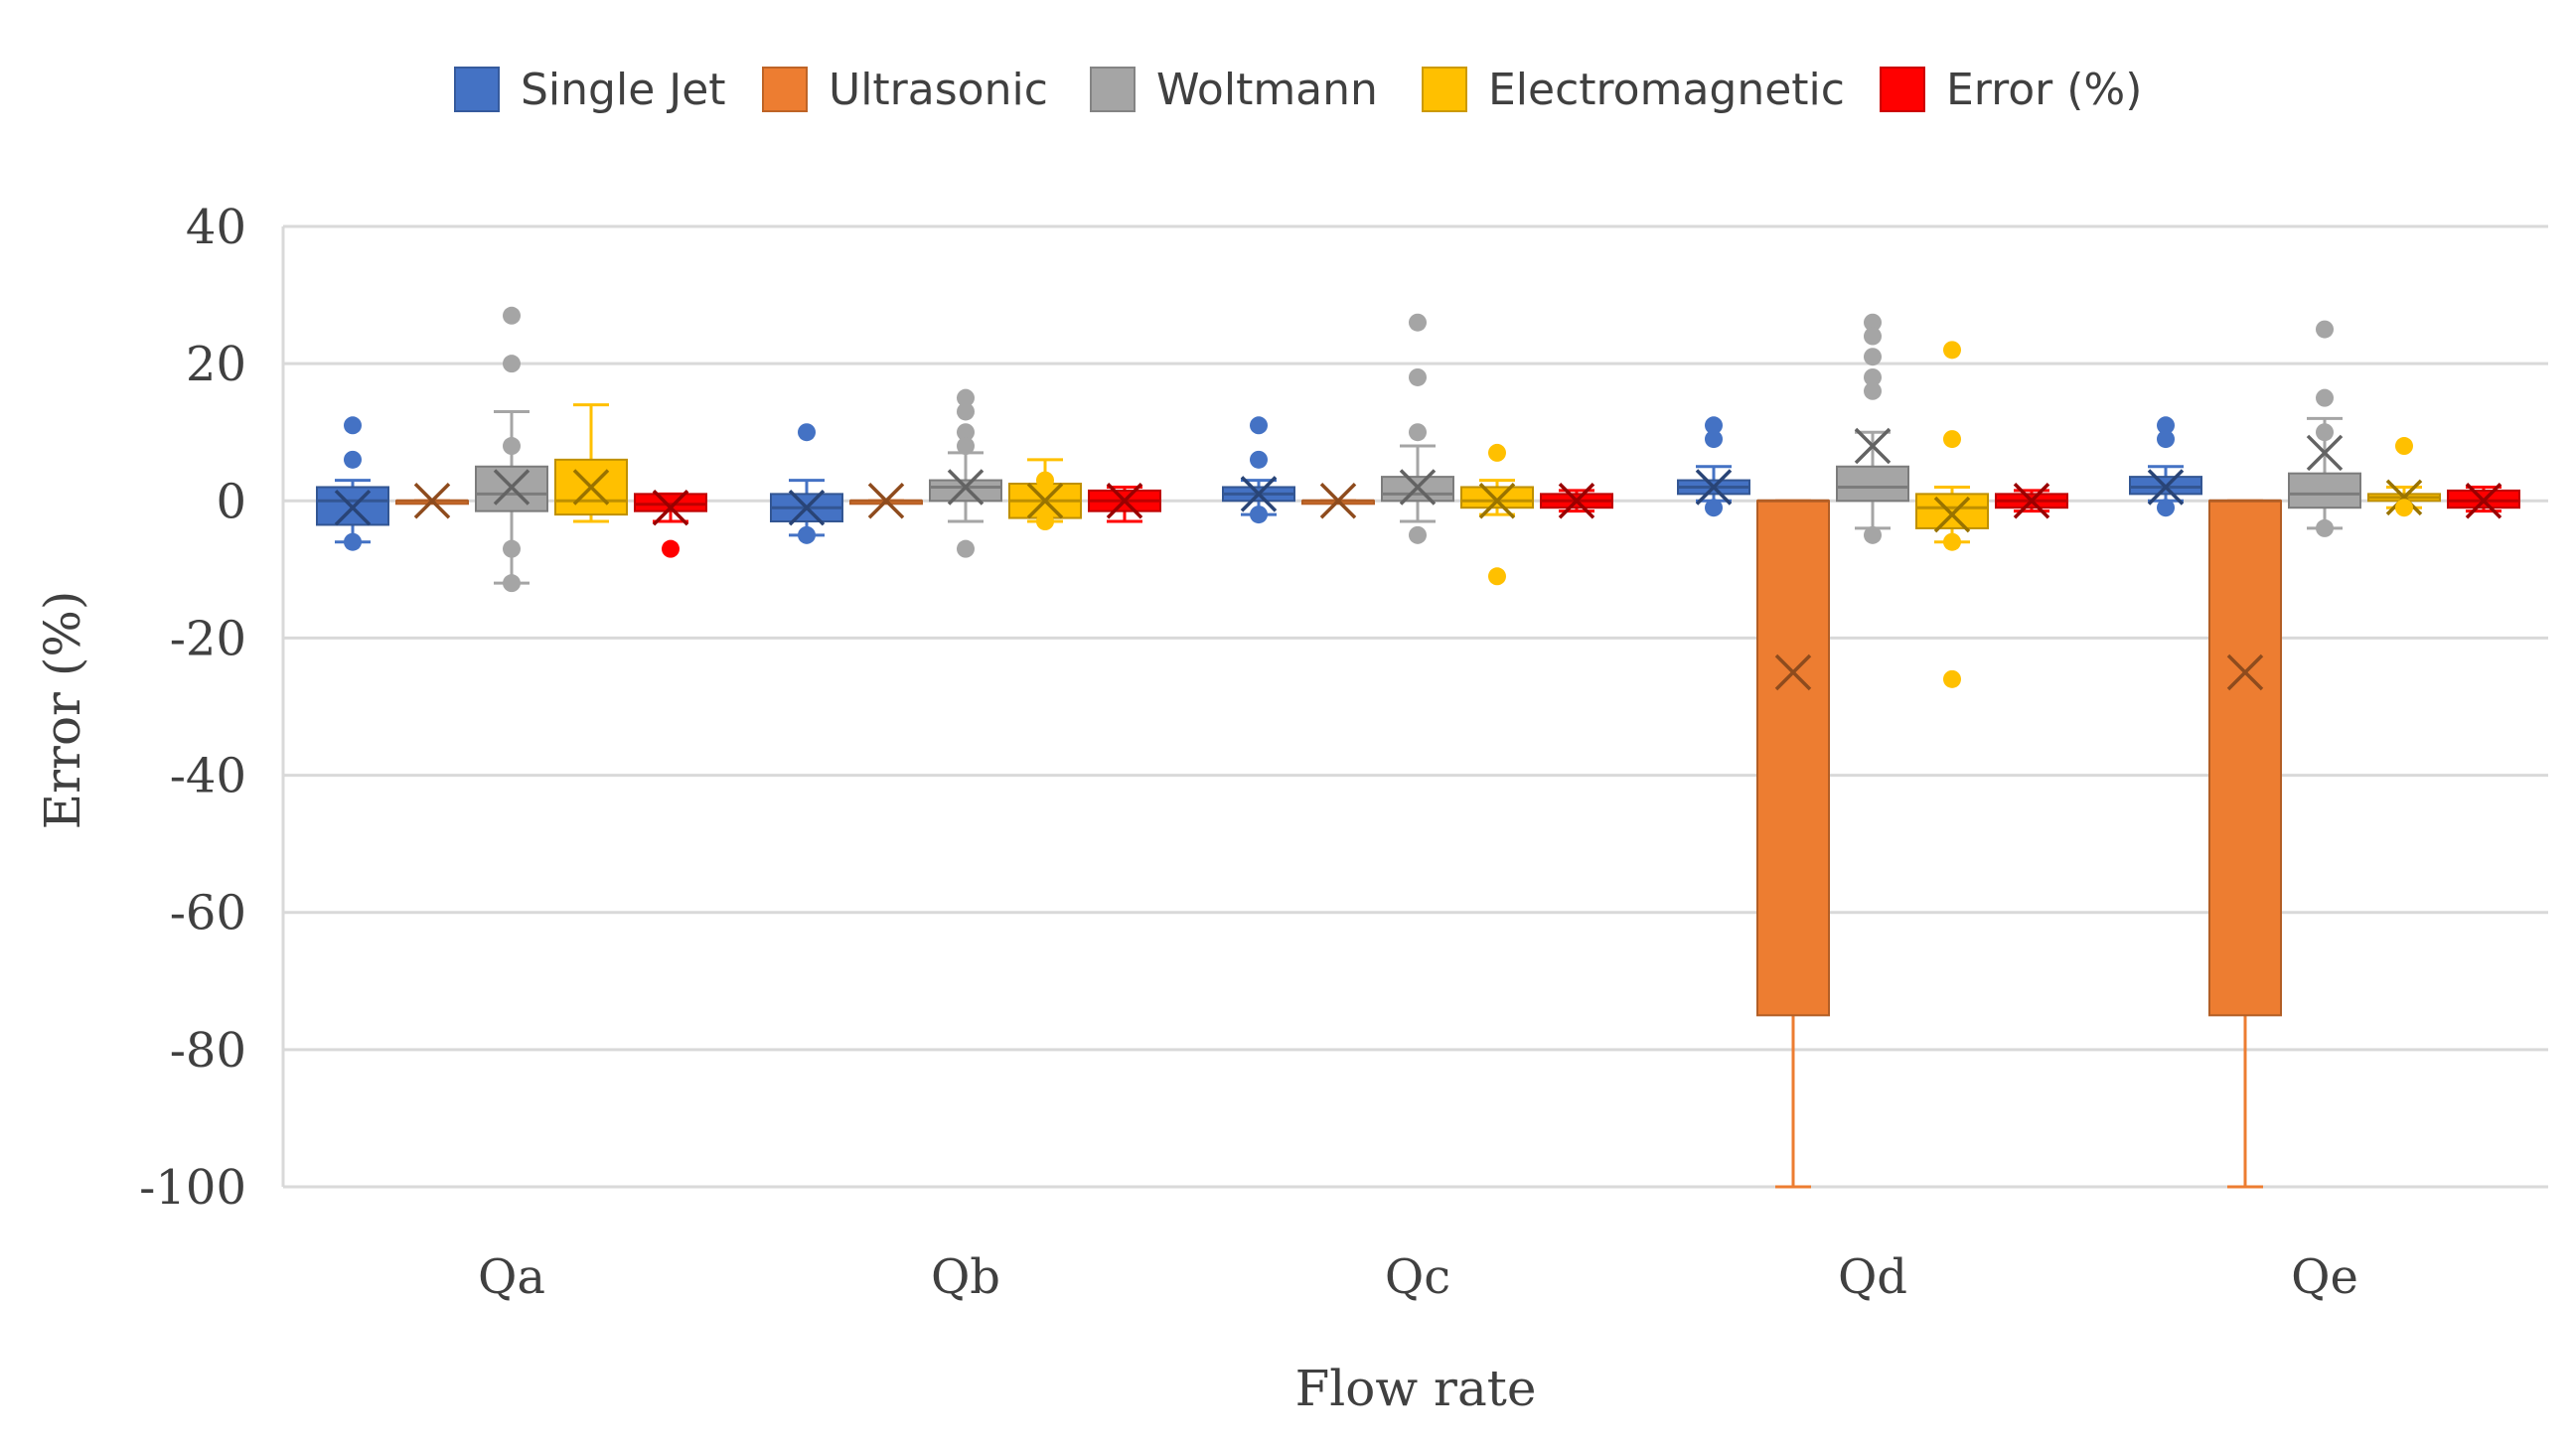  What do you see at coordinates (216, 364) in the screenshot?
I see `y-tick-label: 20` at bounding box center [216, 364].